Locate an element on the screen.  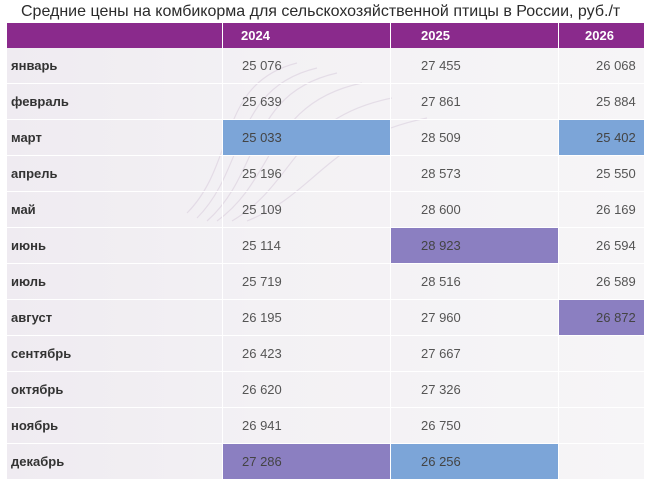
value-cell: 25 639 is located at coordinates (307, 101).